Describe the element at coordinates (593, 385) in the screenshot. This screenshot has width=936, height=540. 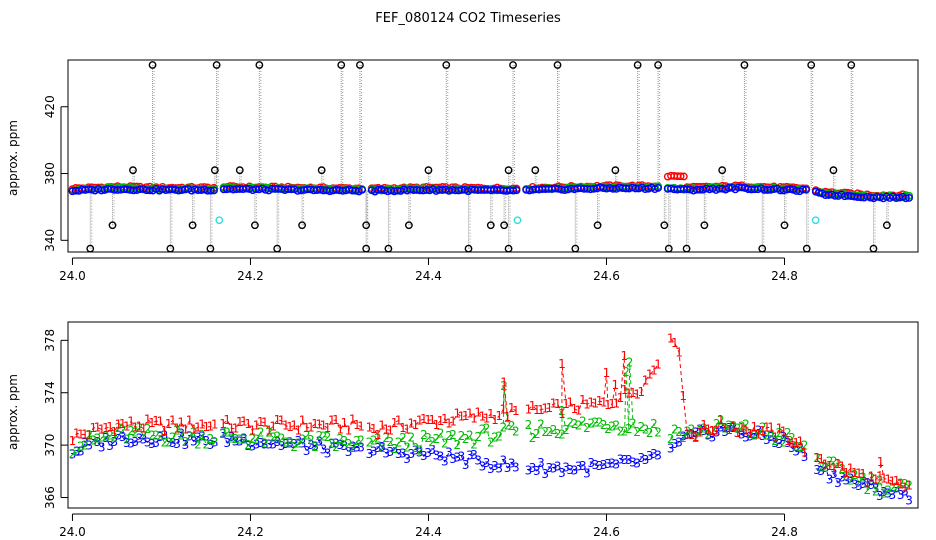
I see `series-1-line` at that location.